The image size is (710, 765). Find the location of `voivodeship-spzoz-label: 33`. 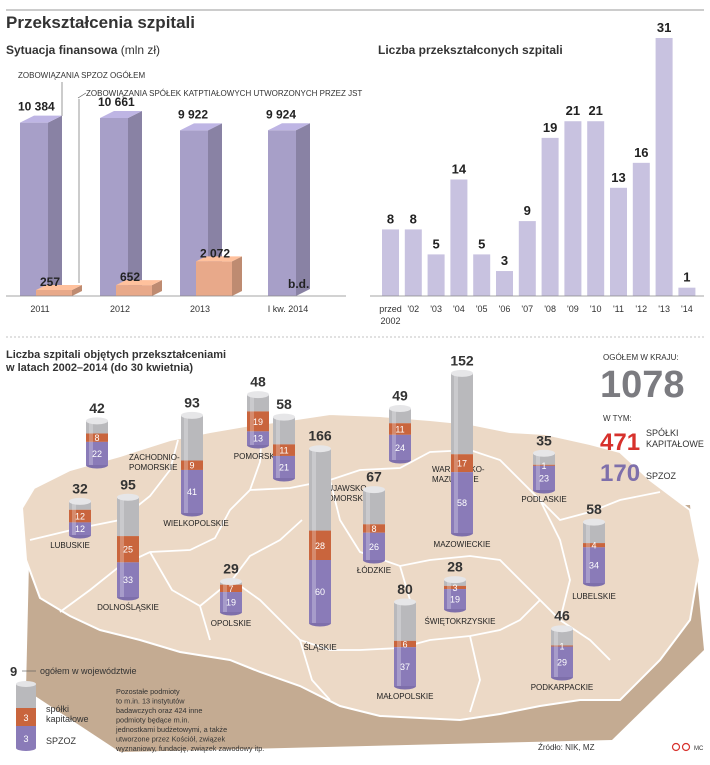

voivodeship-spzoz-label: 33 is located at coordinates (128, 580).